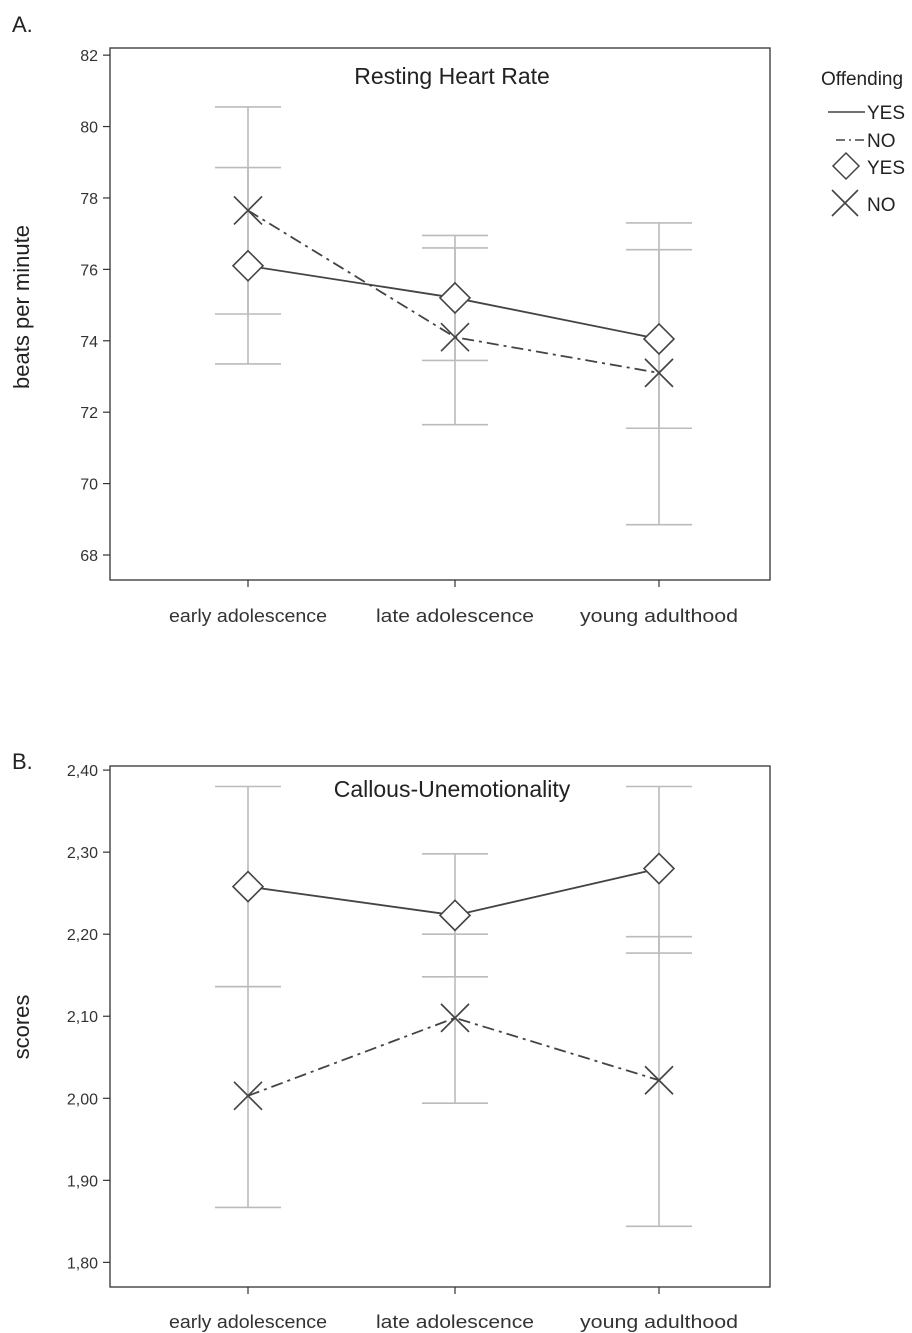  I want to click on panel-b-y-ticks: 1,80 1,90 2,00 2,10 2,20 2,30 2,40, so click(88, 1017).